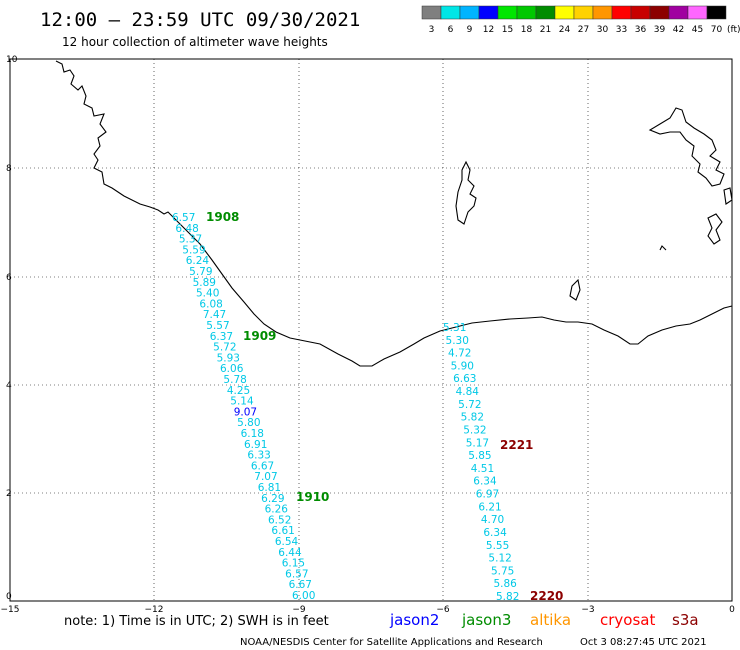 The width and height of the screenshot is (740, 650). I want to click on wave-height-value: 6.37, so click(221, 337).